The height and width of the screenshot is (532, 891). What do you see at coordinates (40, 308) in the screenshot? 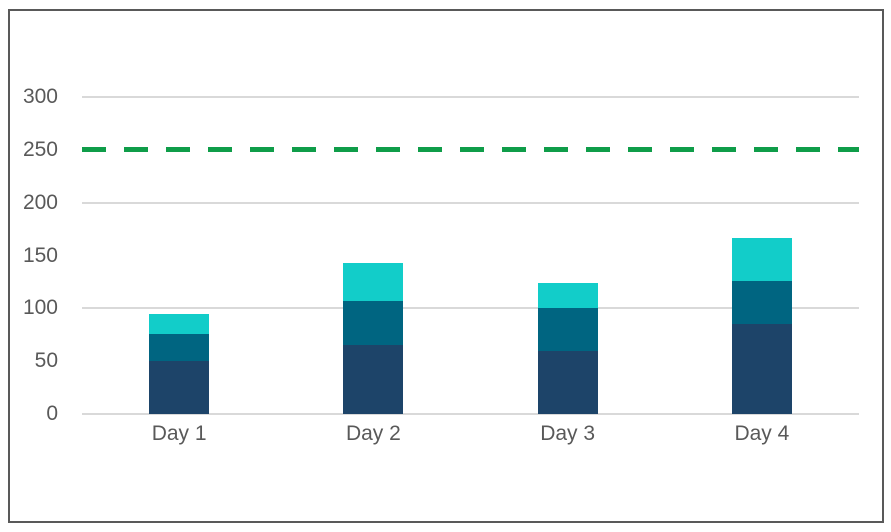
I see `y-axis-tick-label: 100` at bounding box center [40, 308].